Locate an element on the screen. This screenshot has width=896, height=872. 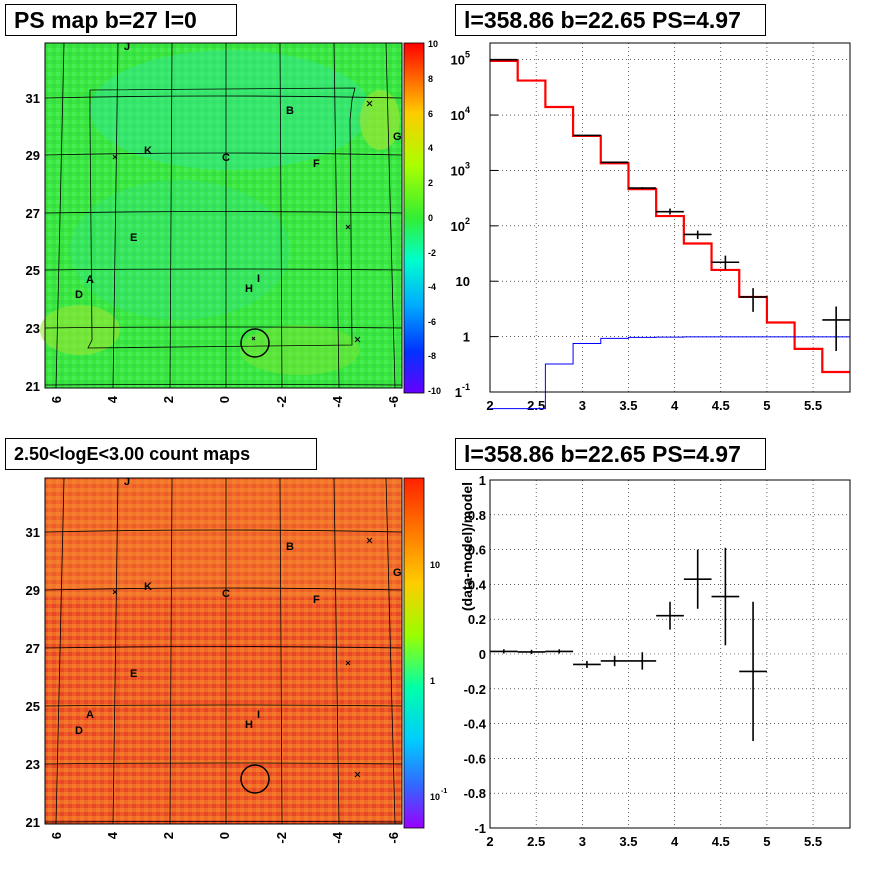
ps-map-title: PS map b=27 l=0 is located at coordinates (121, 20).